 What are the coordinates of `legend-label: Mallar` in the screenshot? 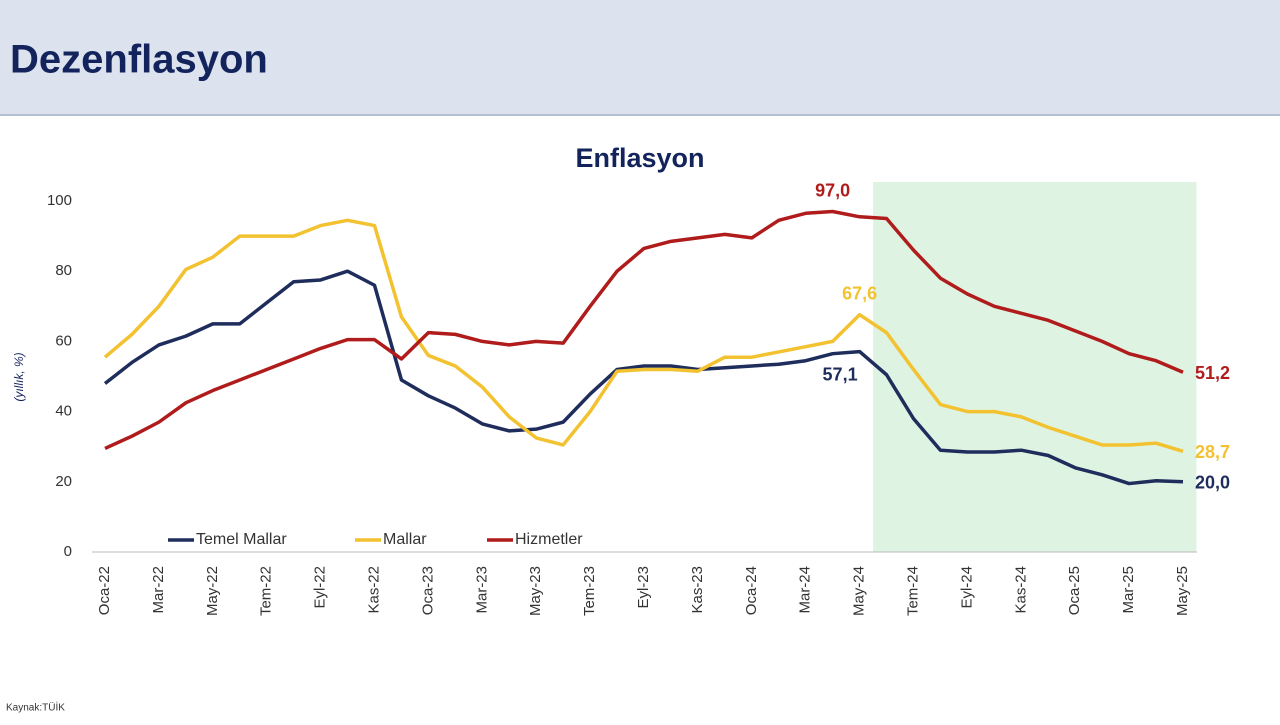 It's located at (405, 539).